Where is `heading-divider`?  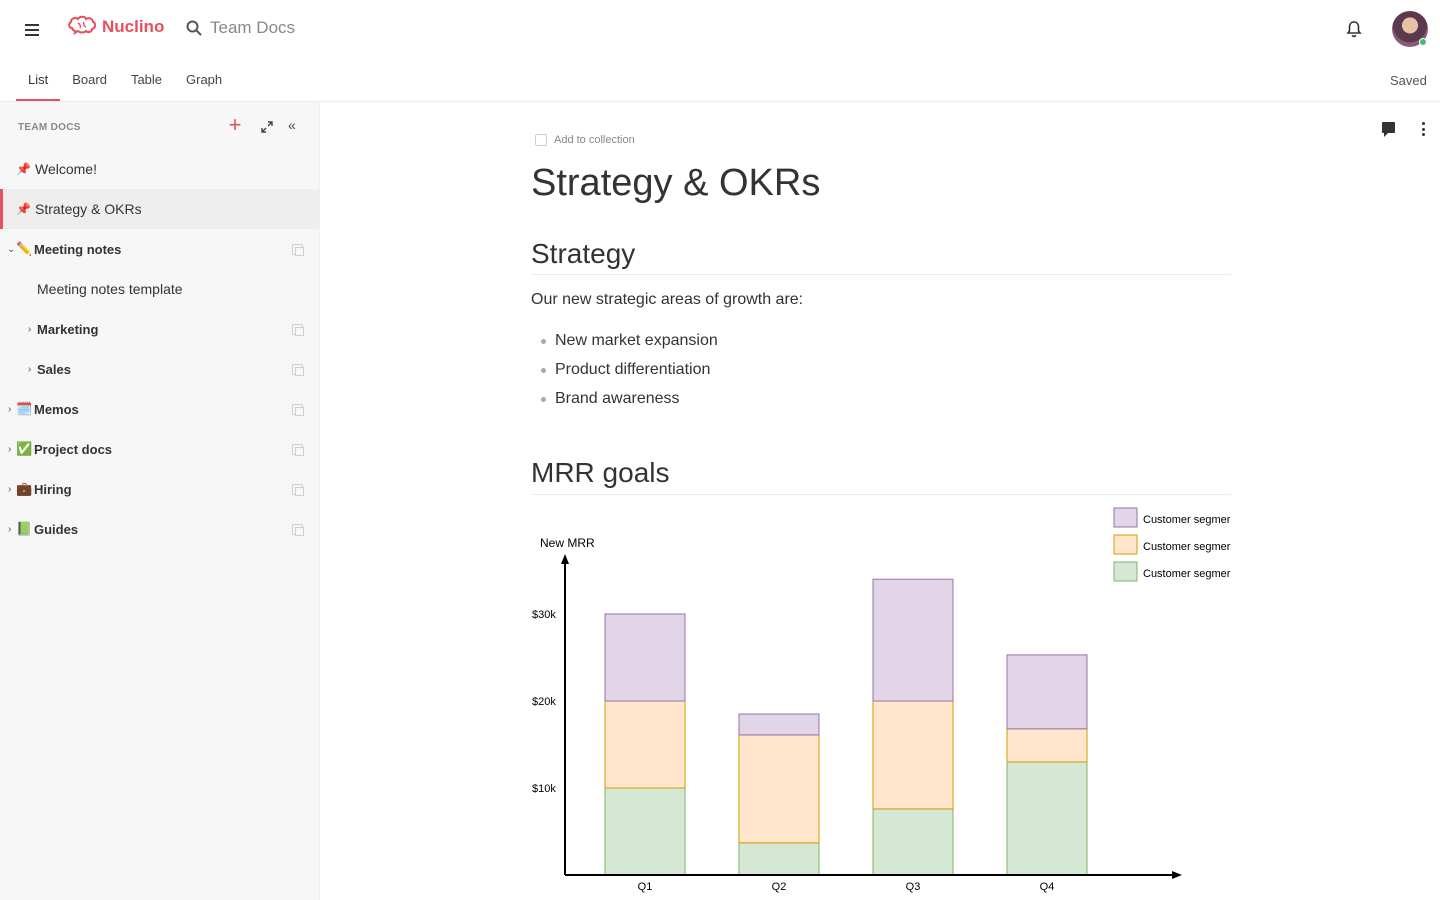
heading-divider is located at coordinates (881, 494).